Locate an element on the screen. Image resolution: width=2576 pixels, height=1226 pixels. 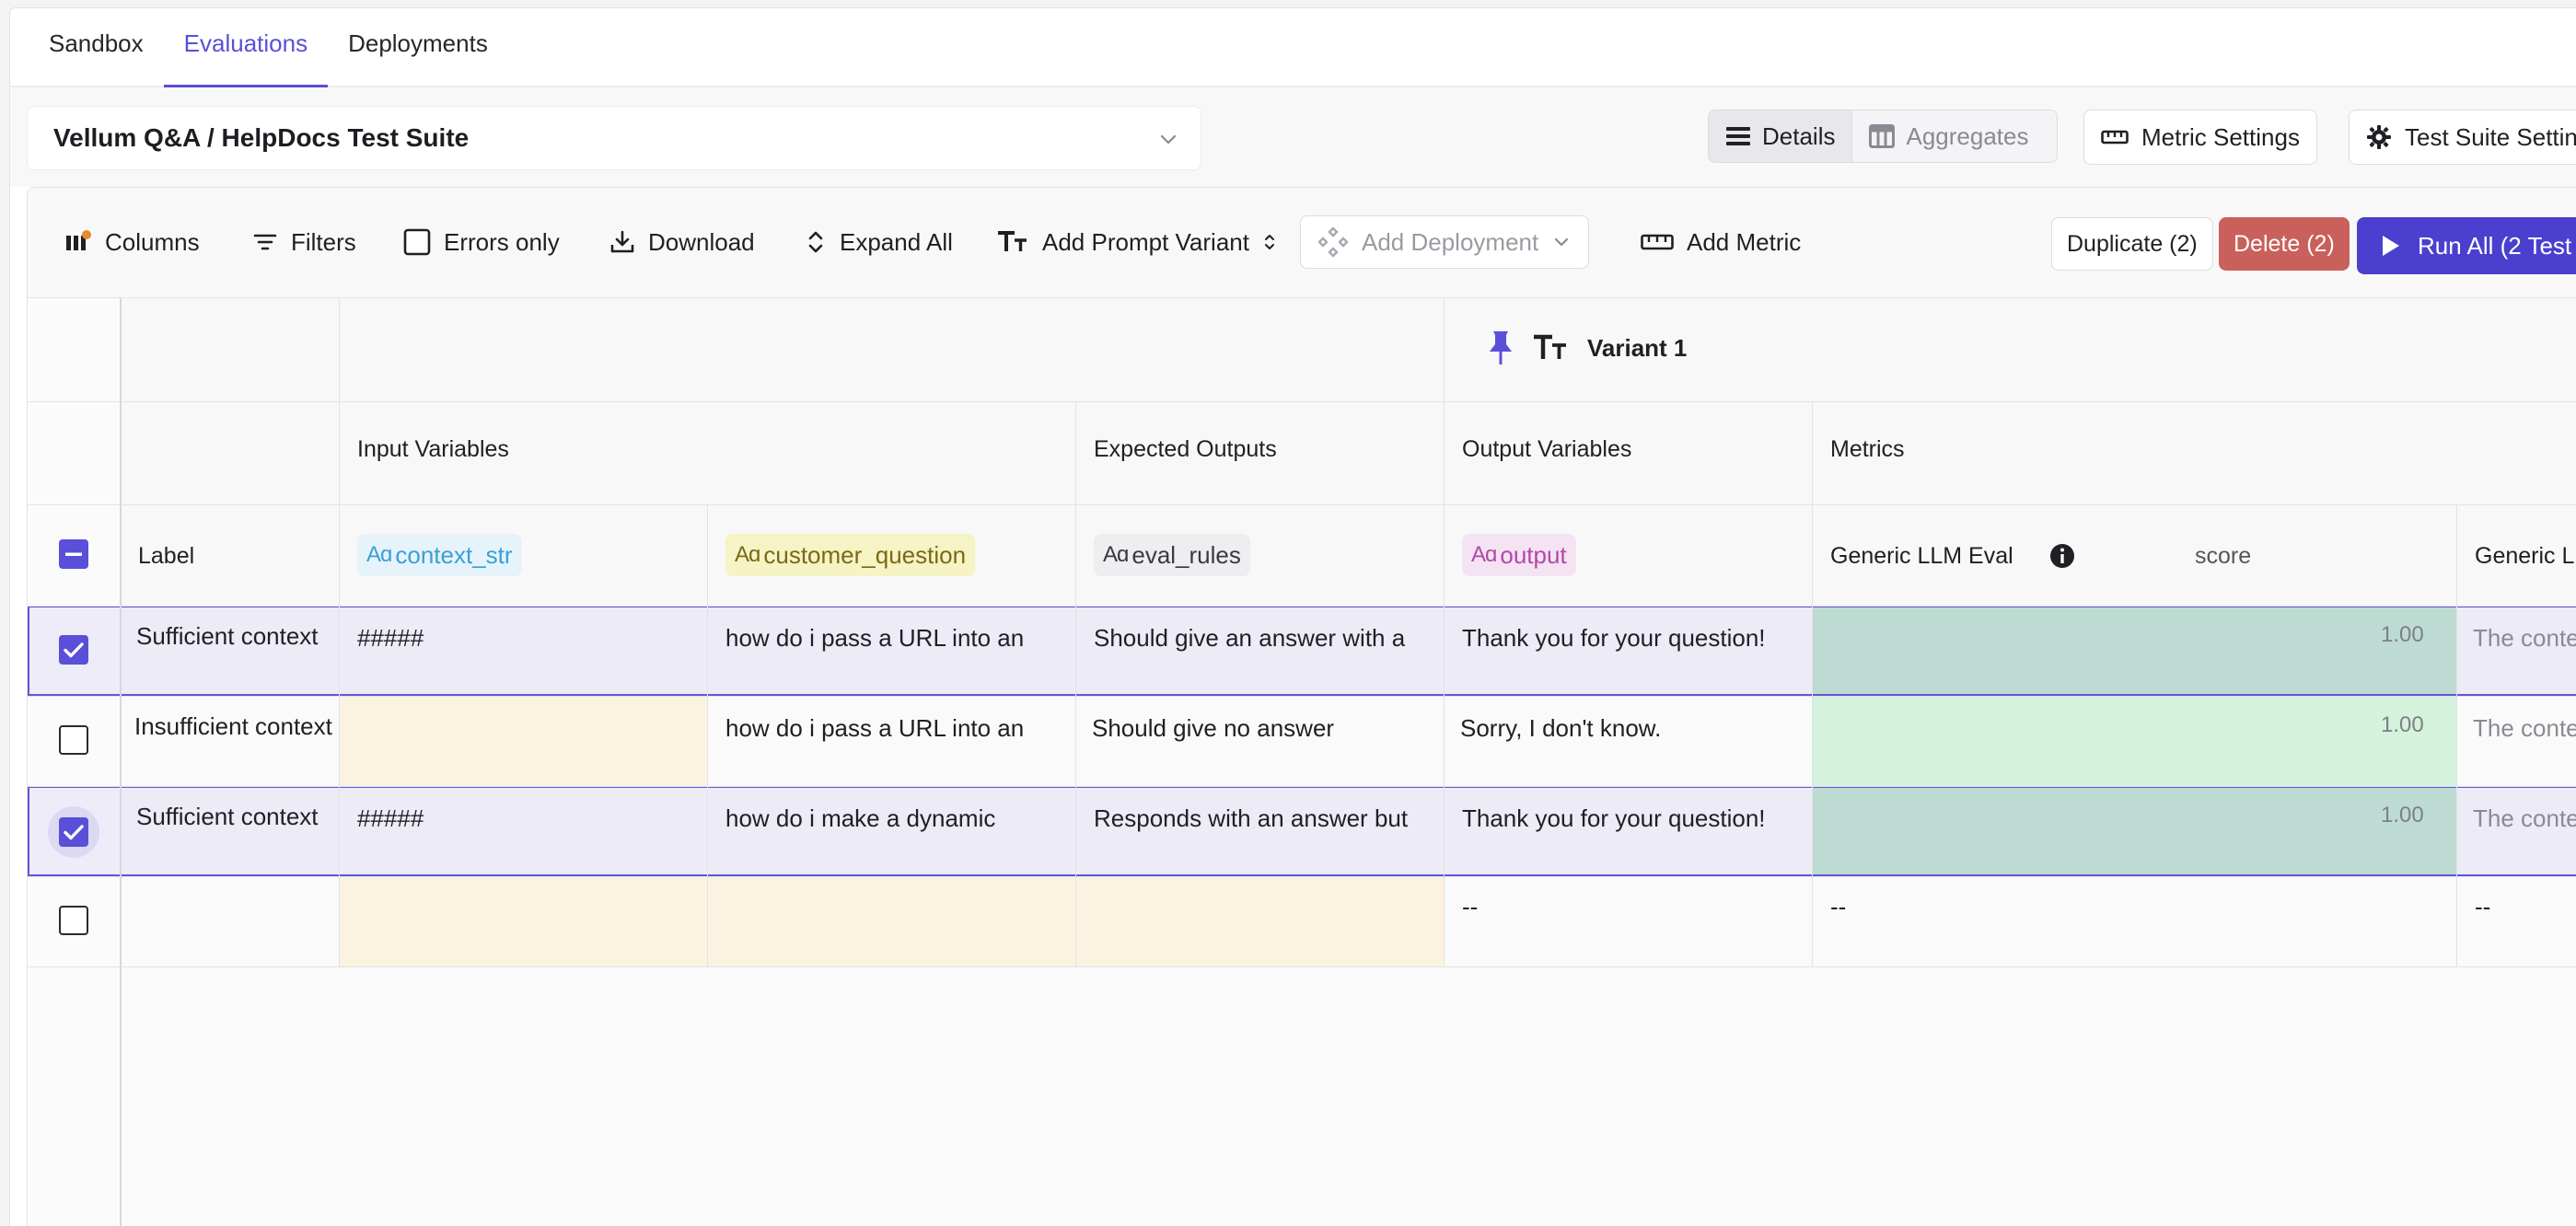
metric-settings-label: Metric Settings is located at coordinates (2220, 136).